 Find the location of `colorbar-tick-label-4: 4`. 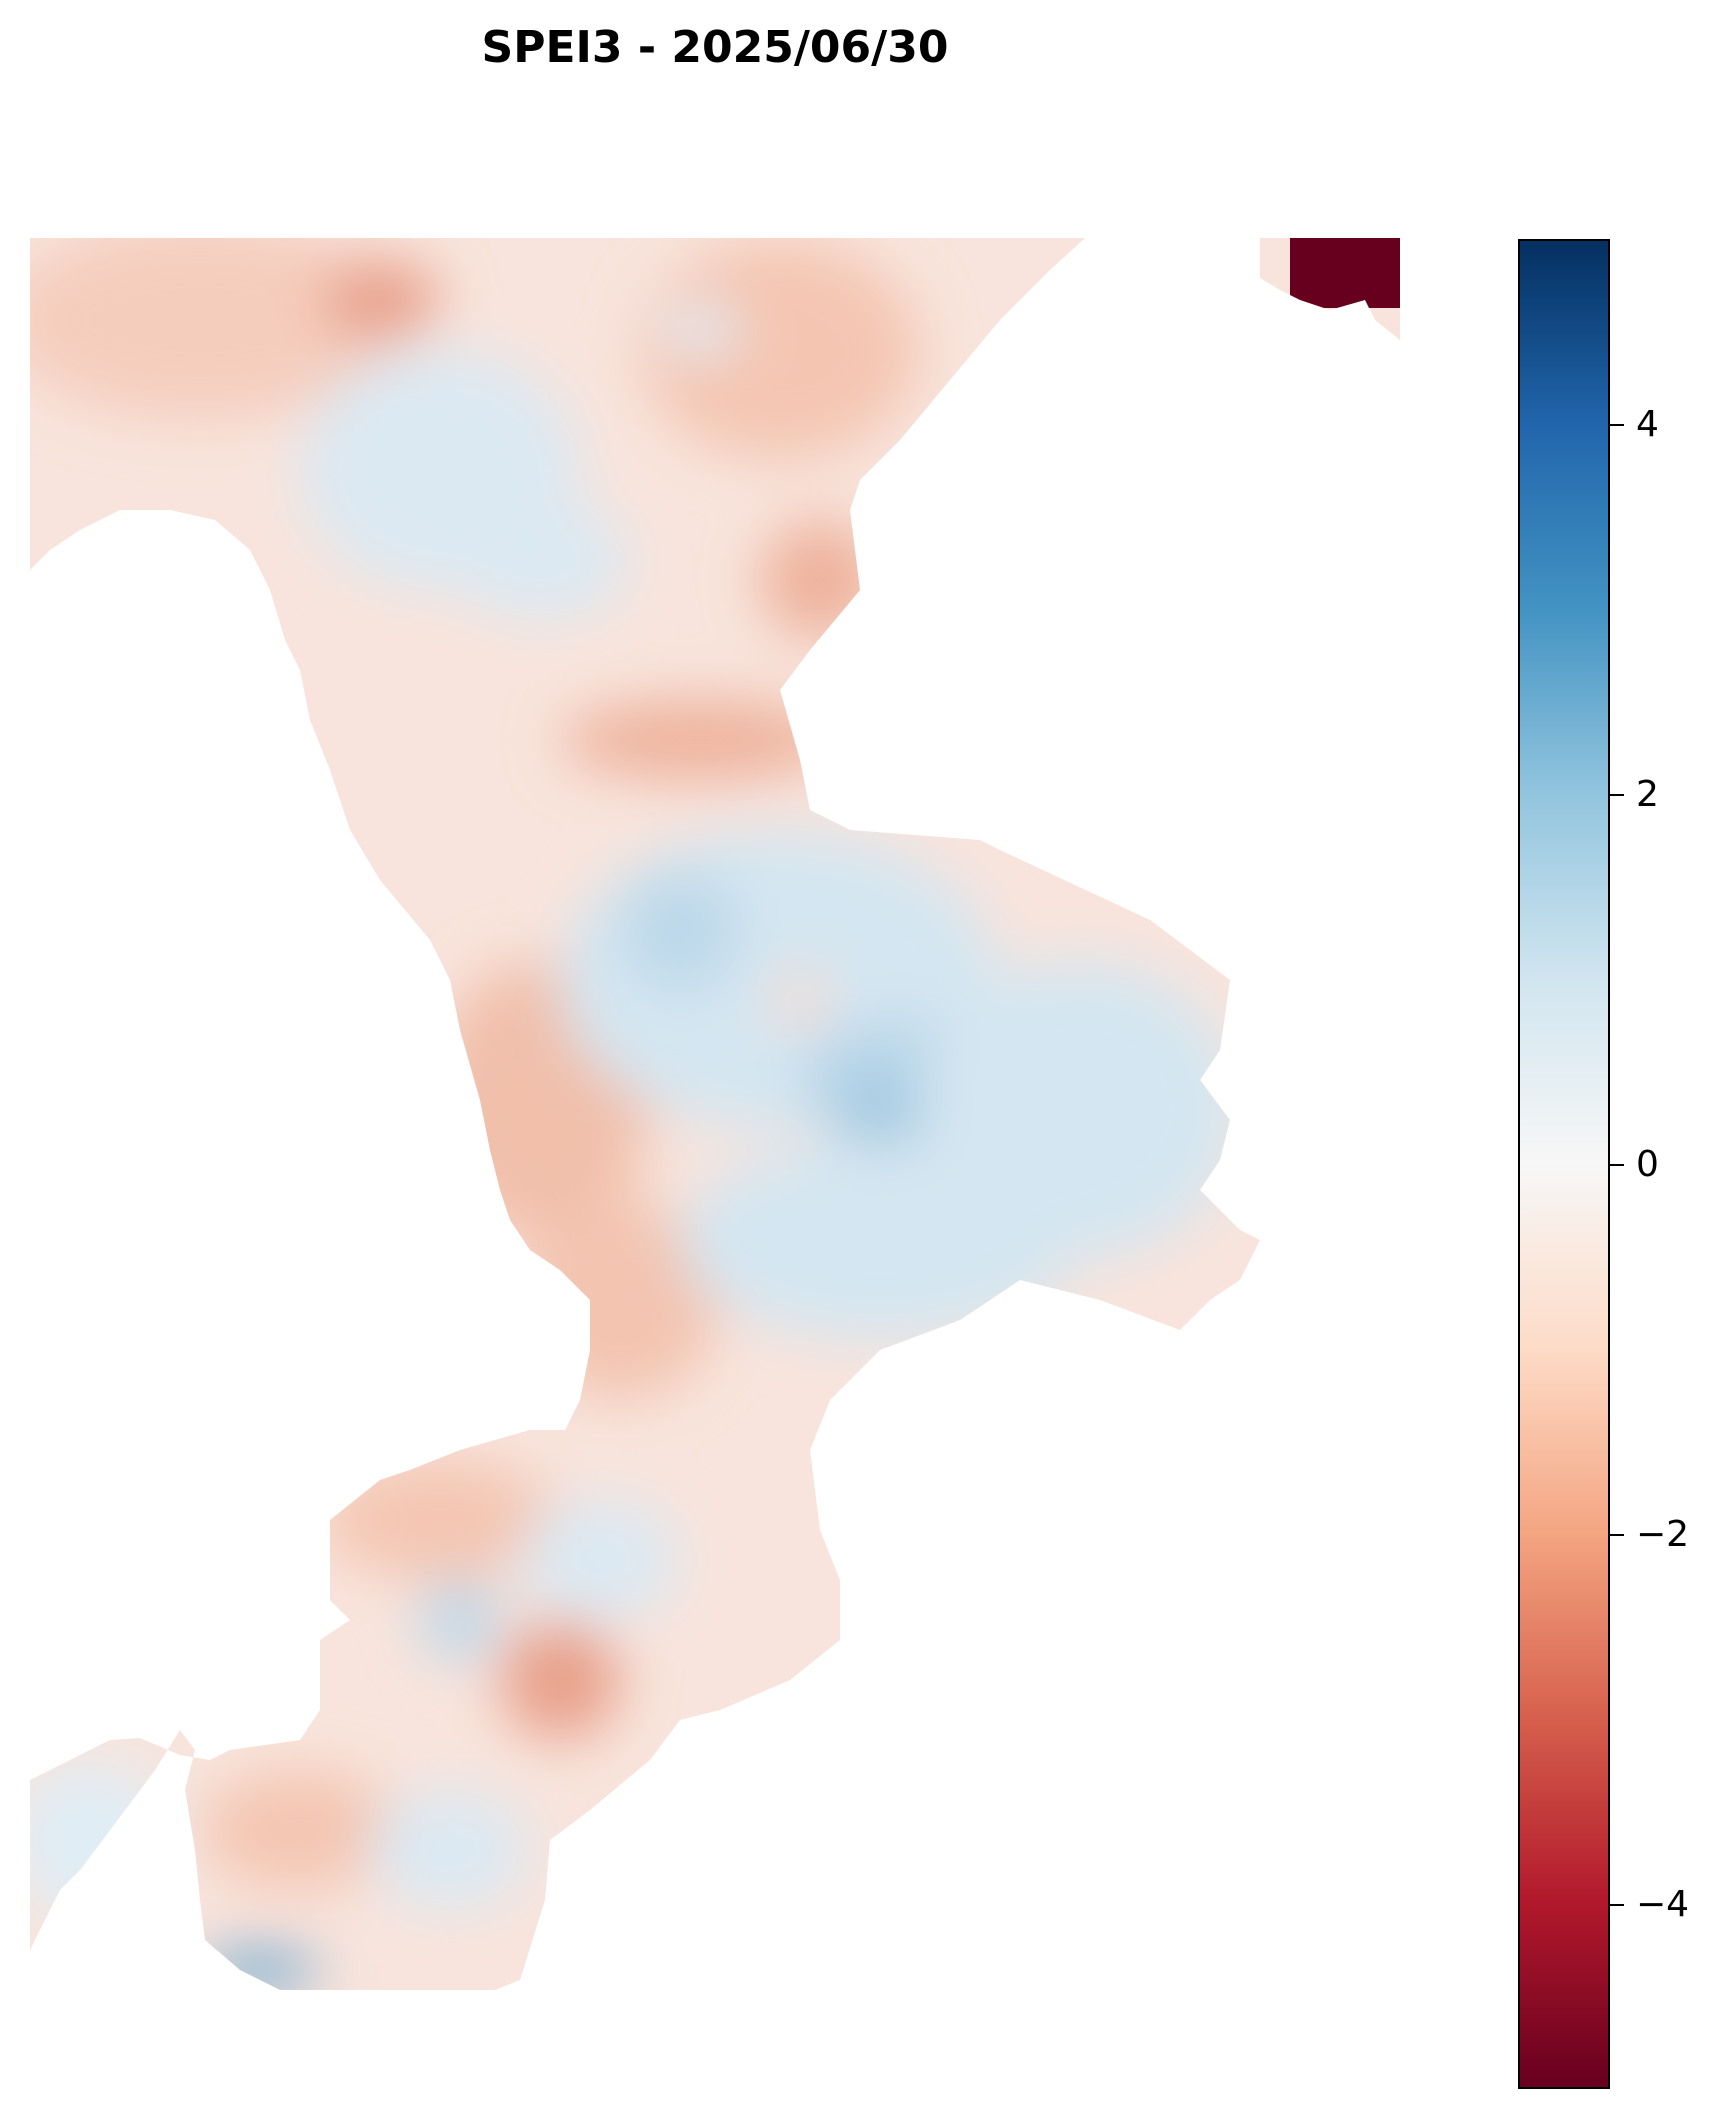

colorbar-tick-label-4: 4 is located at coordinates (1647, 424).